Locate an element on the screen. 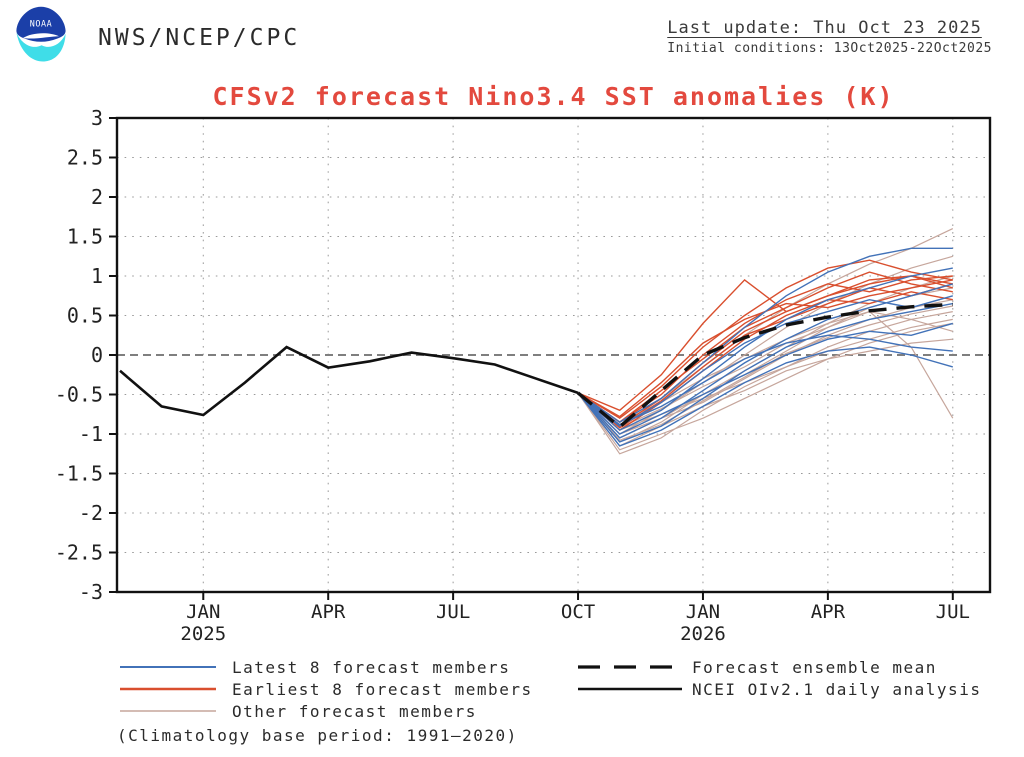 This screenshot has height=757, width=1024. legend-item-other: Other forecast members is located at coordinates (326, 711).